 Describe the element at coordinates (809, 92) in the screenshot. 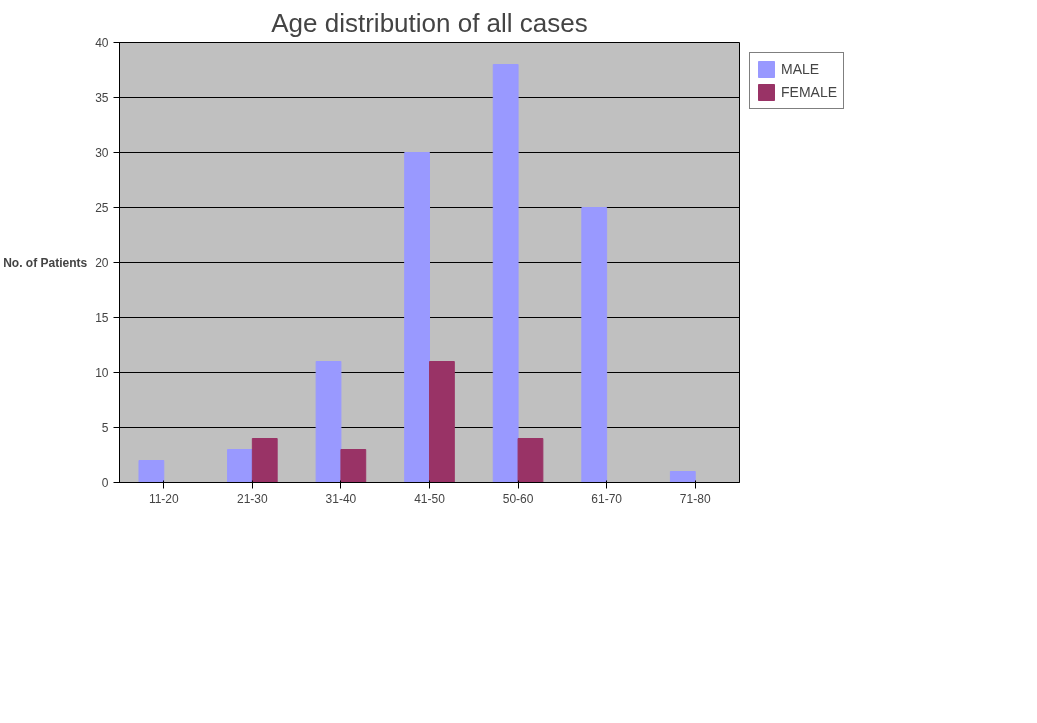

I see `legend-label: FEMALE` at that location.